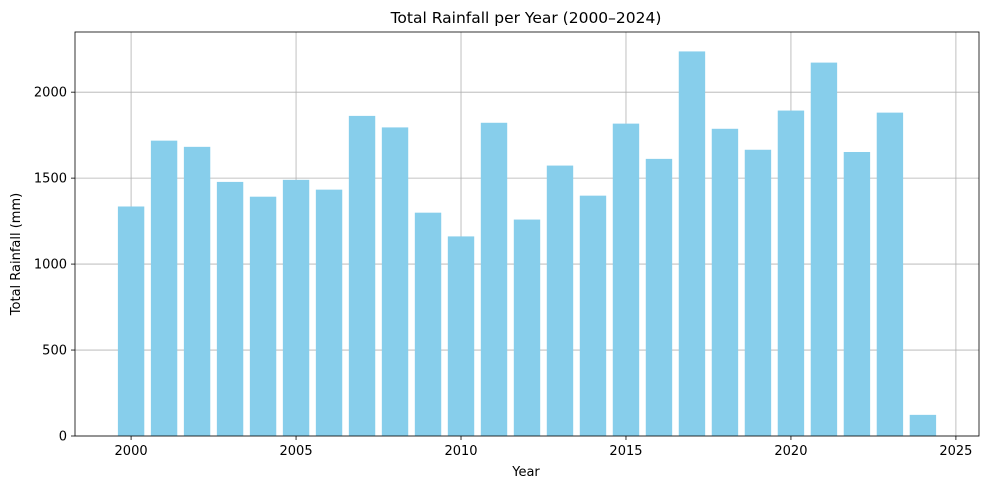 The height and width of the screenshot is (490, 989). Describe the element at coordinates (428, 324) in the screenshot. I see `bar-2009` at that location.